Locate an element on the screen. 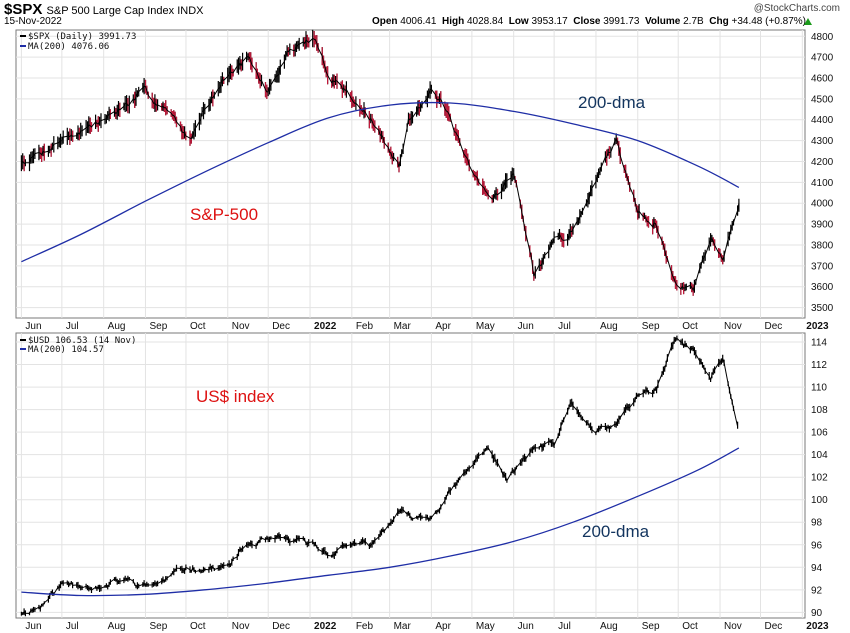 The height and width of the screenshot is (633, 850). y-tick-label: 4400 is located at coordinates (822, 120).